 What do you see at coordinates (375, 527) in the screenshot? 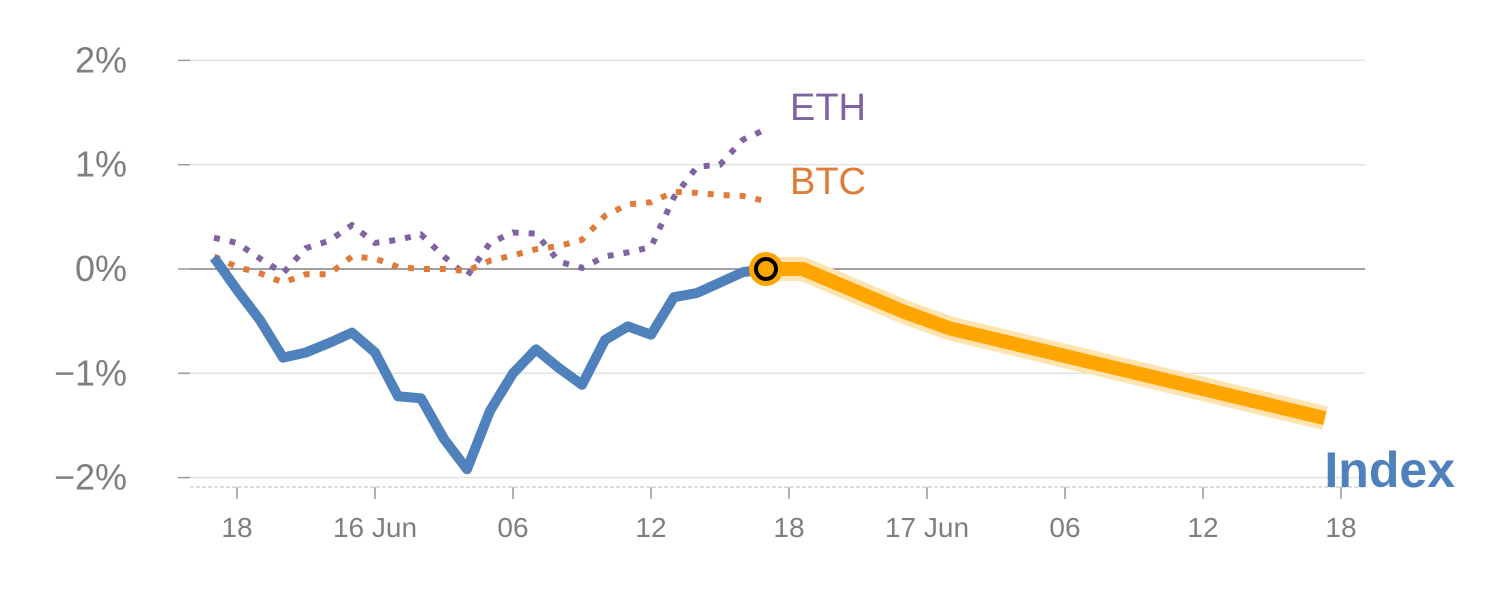
I see `x-tick-label: 16 Jun` at bounding box center [375, 527].